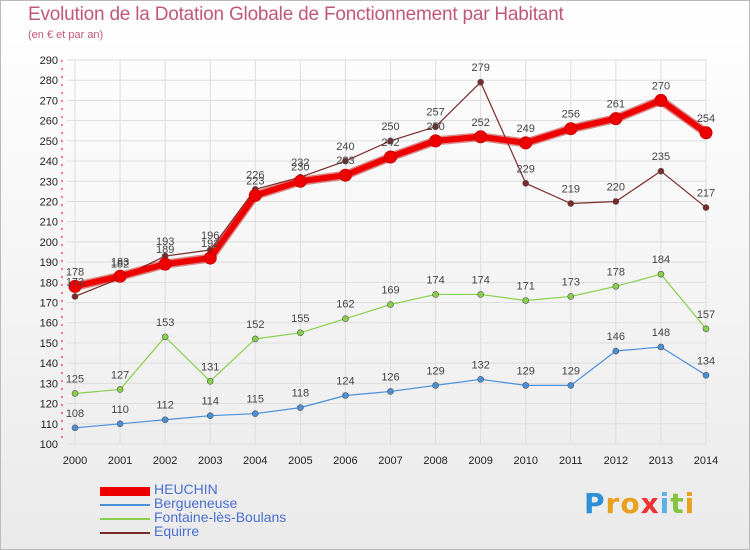  I want to click on y-tick-label: 290, so click(49, 61).